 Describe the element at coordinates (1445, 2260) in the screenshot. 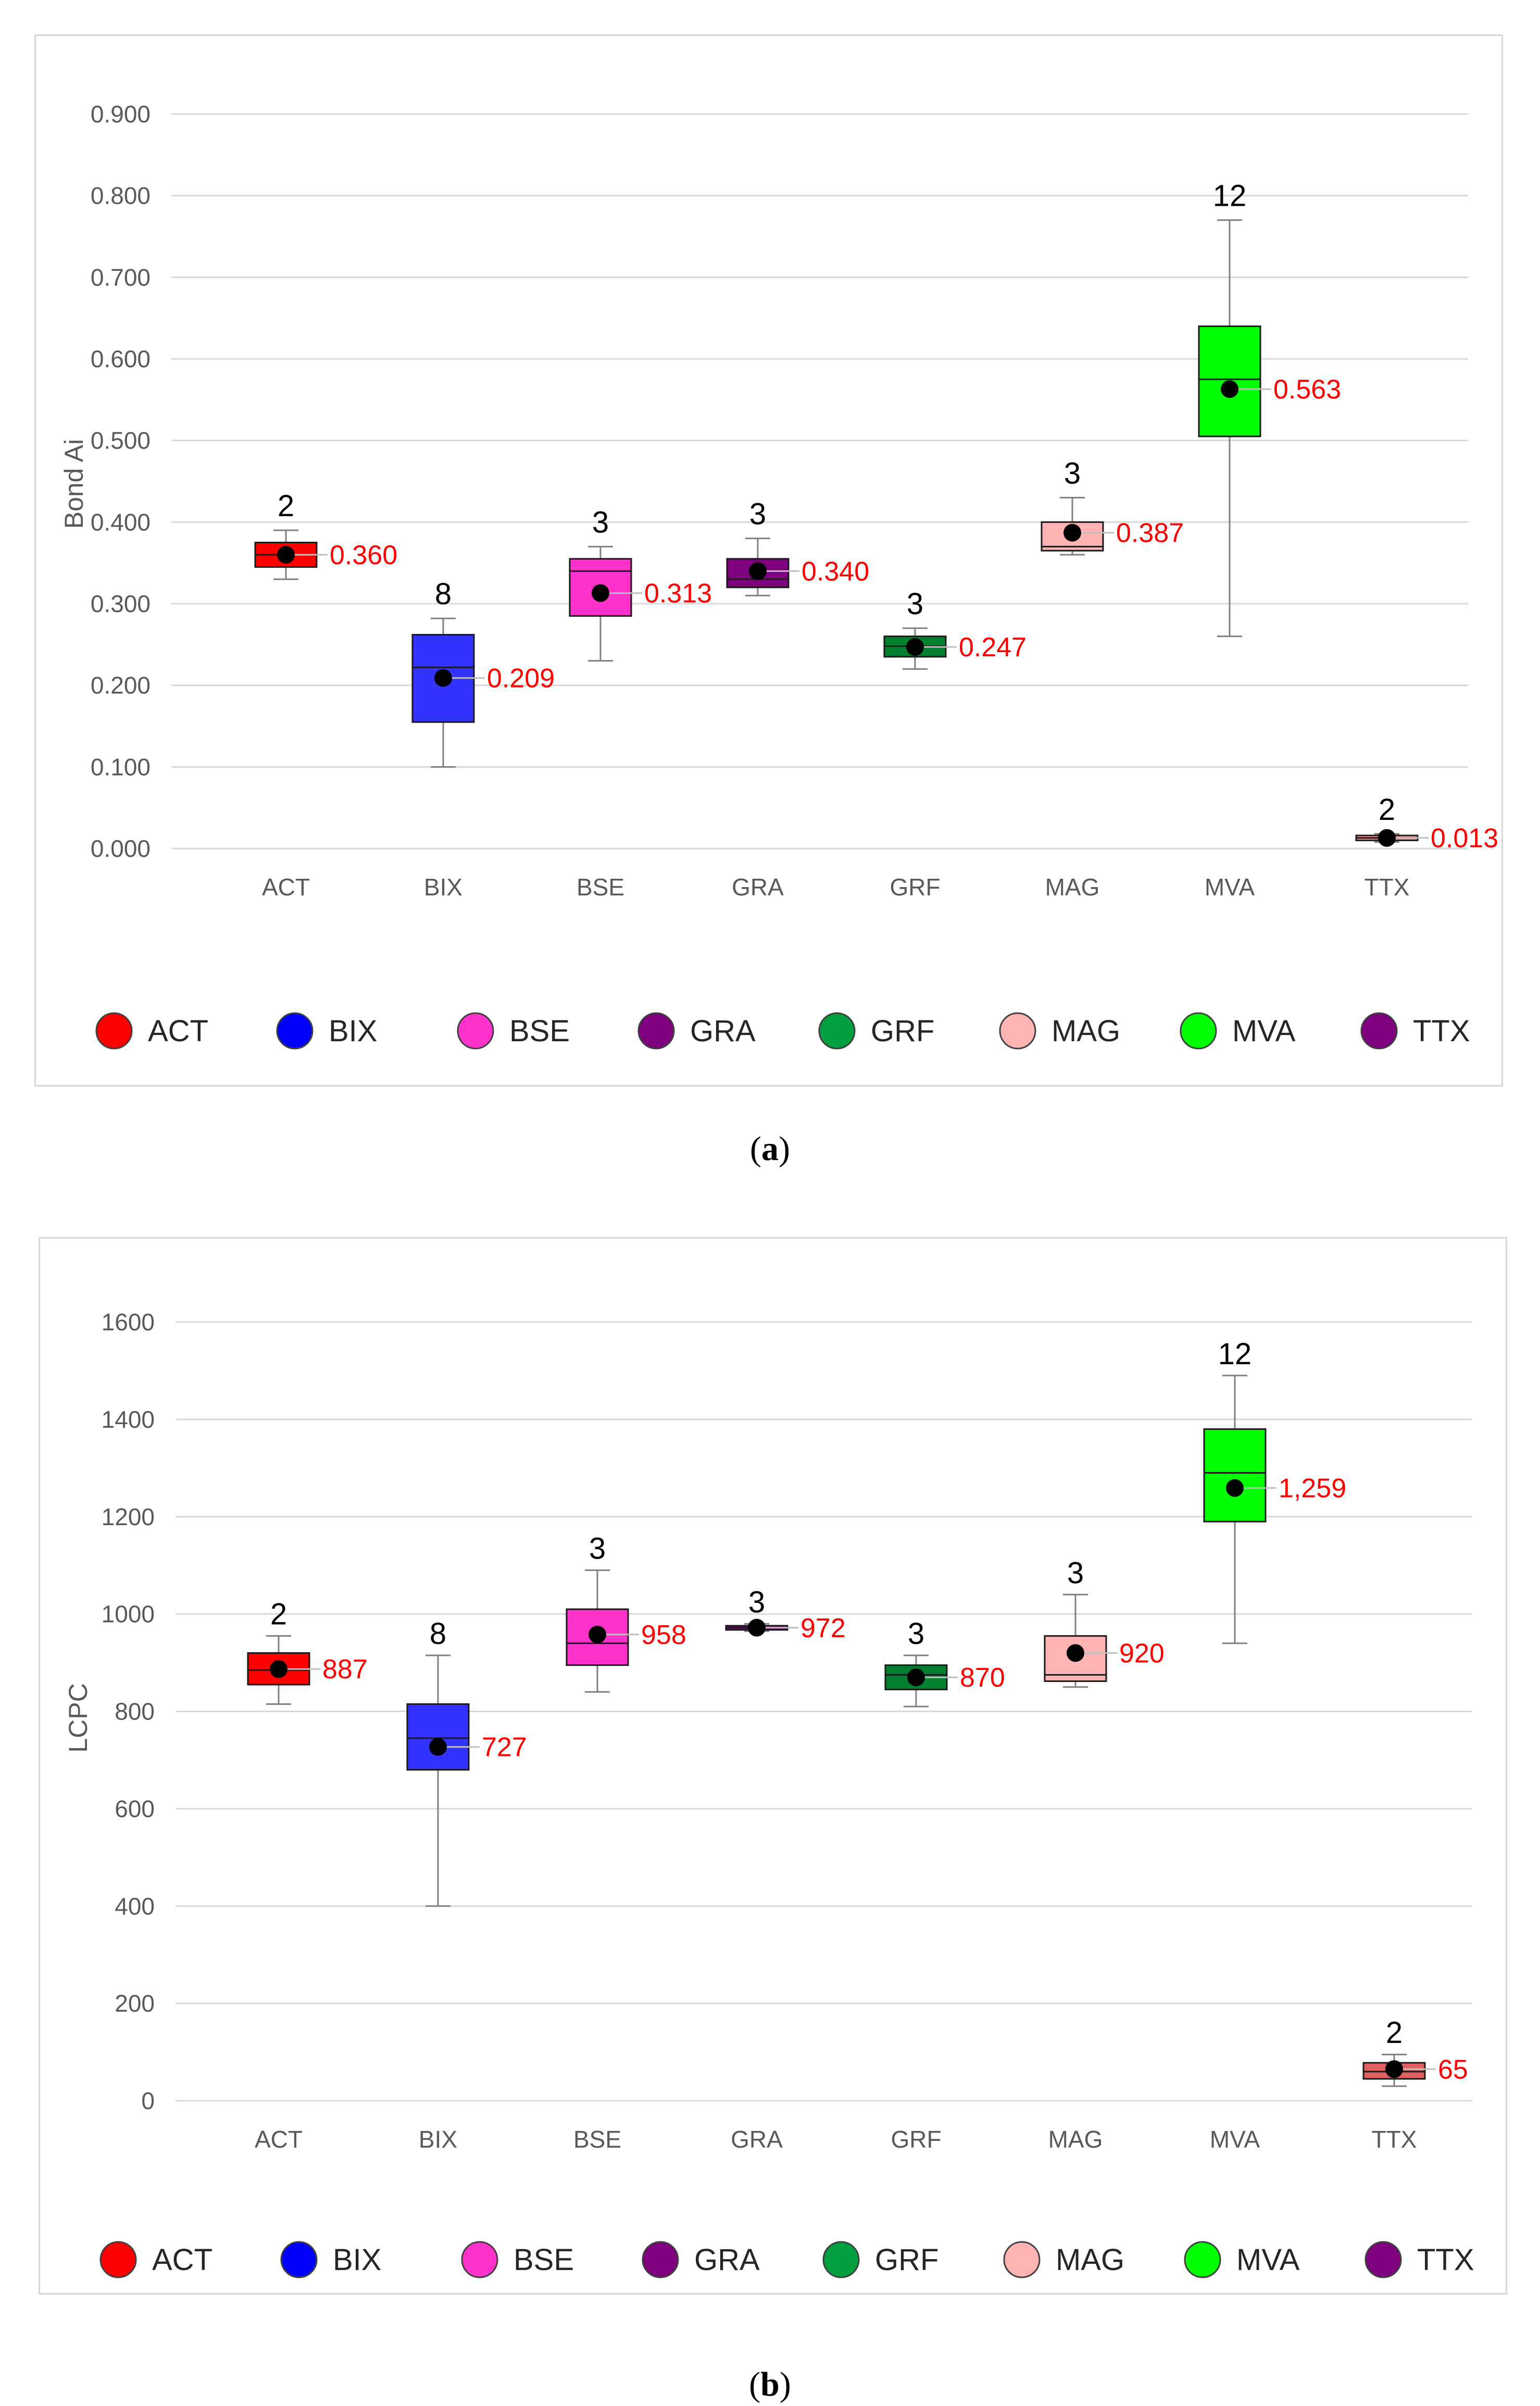

I see `legend-label-ttx: TTX` at that location.